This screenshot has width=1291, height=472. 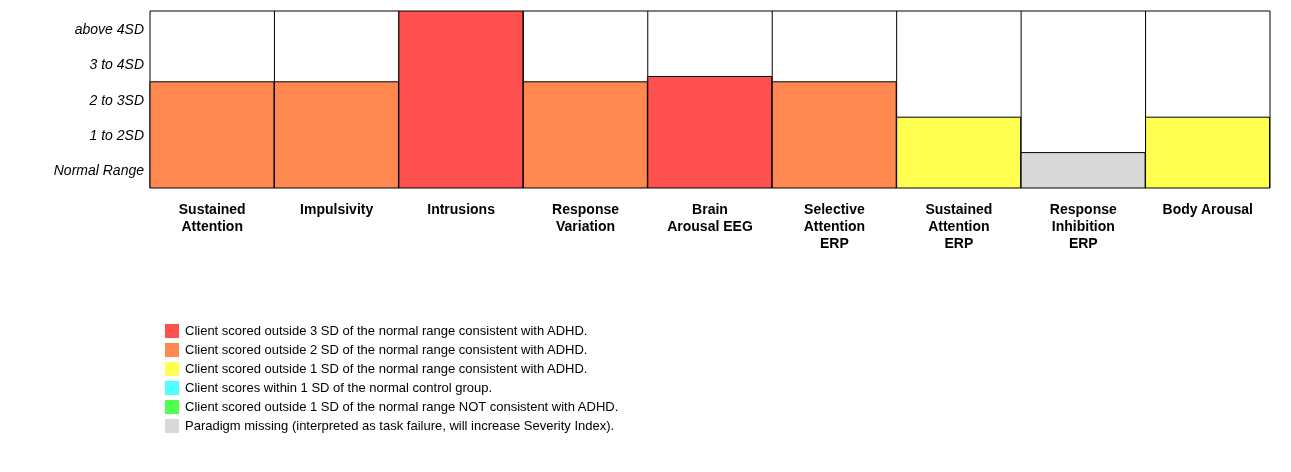 I want to click on x-tick-label: Response Inhibition ERP, so click(x=1083, y=226).